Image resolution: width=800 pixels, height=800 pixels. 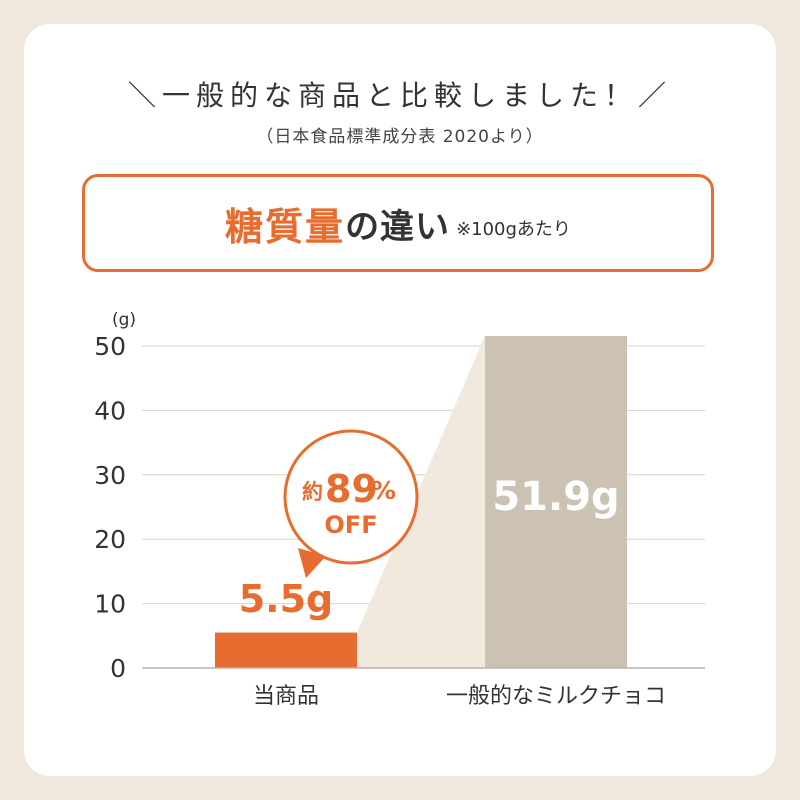 I want to click on chart-title-box: 糖質量 の違い ※100gあたり, so click(x=398, y=223).